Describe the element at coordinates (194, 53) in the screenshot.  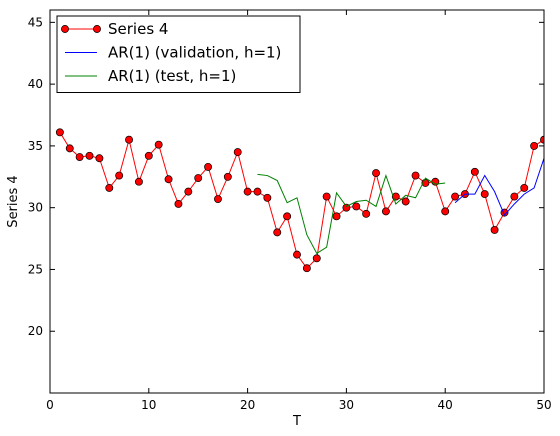
I see `legend-label: AR(1) (validation, h=1)` at that location.